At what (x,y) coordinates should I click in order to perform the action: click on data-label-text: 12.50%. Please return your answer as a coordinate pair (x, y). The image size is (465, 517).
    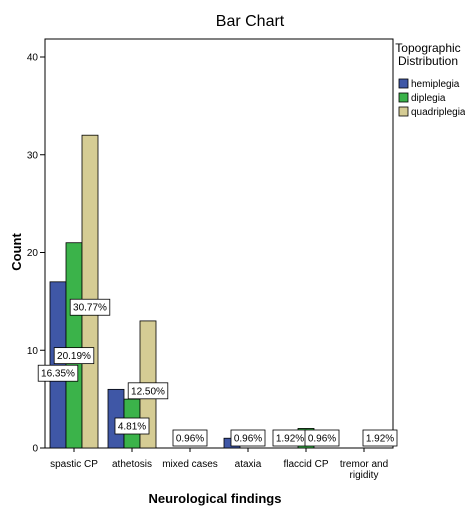
    Looking at the image, I should click on (148, 391).